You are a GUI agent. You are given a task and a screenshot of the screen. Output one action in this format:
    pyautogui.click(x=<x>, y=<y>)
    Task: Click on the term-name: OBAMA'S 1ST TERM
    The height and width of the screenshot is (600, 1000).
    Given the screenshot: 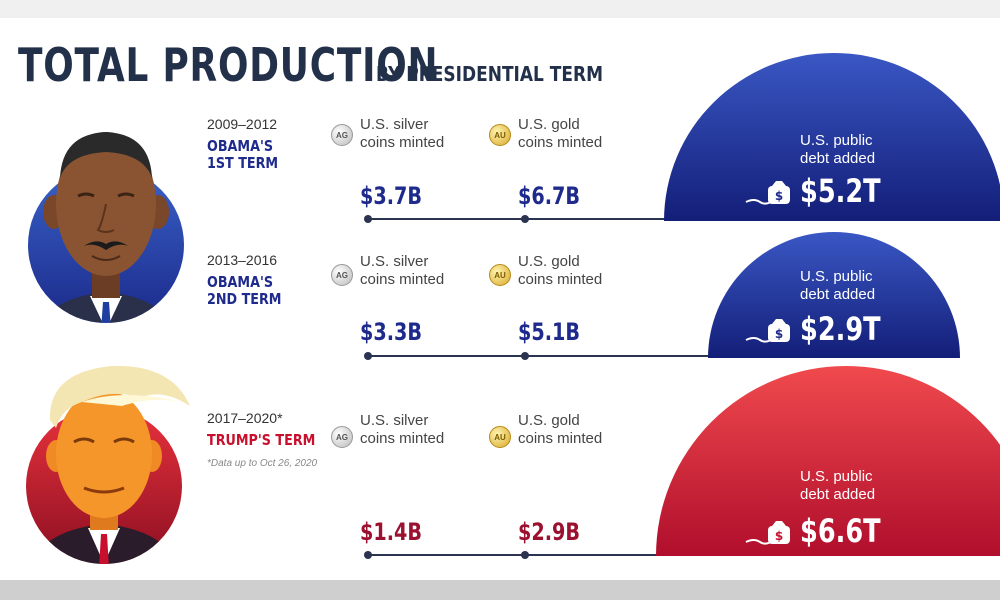 What is the action you would take?
    pyautogui.click(x=243, y=154)
    